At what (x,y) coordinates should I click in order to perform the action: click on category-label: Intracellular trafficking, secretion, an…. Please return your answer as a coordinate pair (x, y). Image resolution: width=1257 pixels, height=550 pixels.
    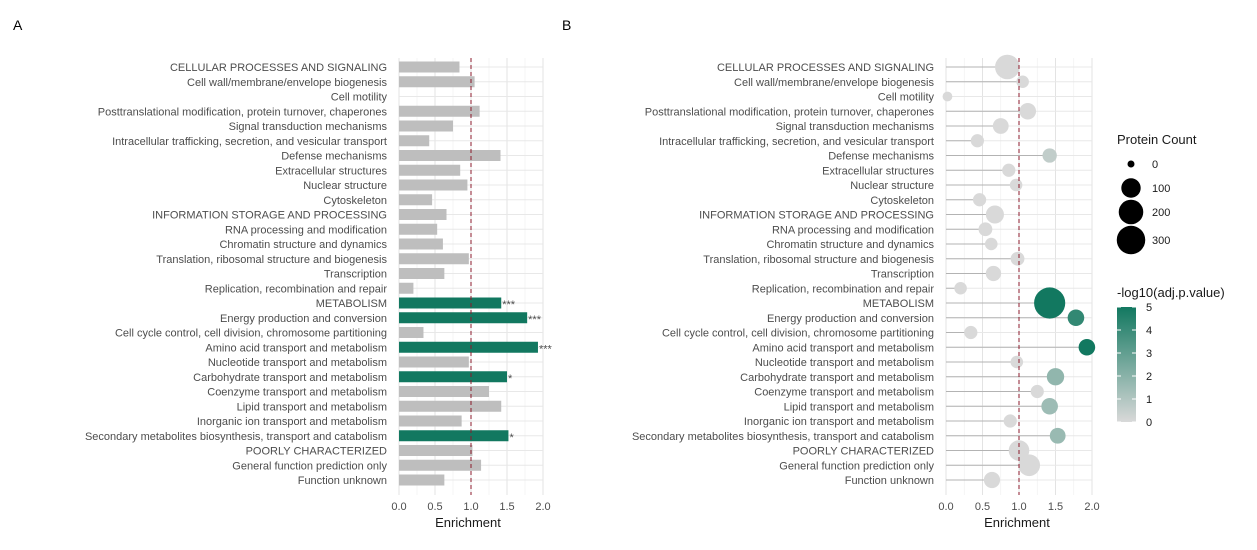
    Looking at the image, I should click on (249, 142).